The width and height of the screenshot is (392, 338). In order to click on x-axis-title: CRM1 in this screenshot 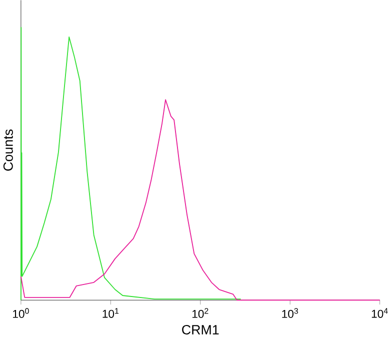, I will do `click(200, 330)`.